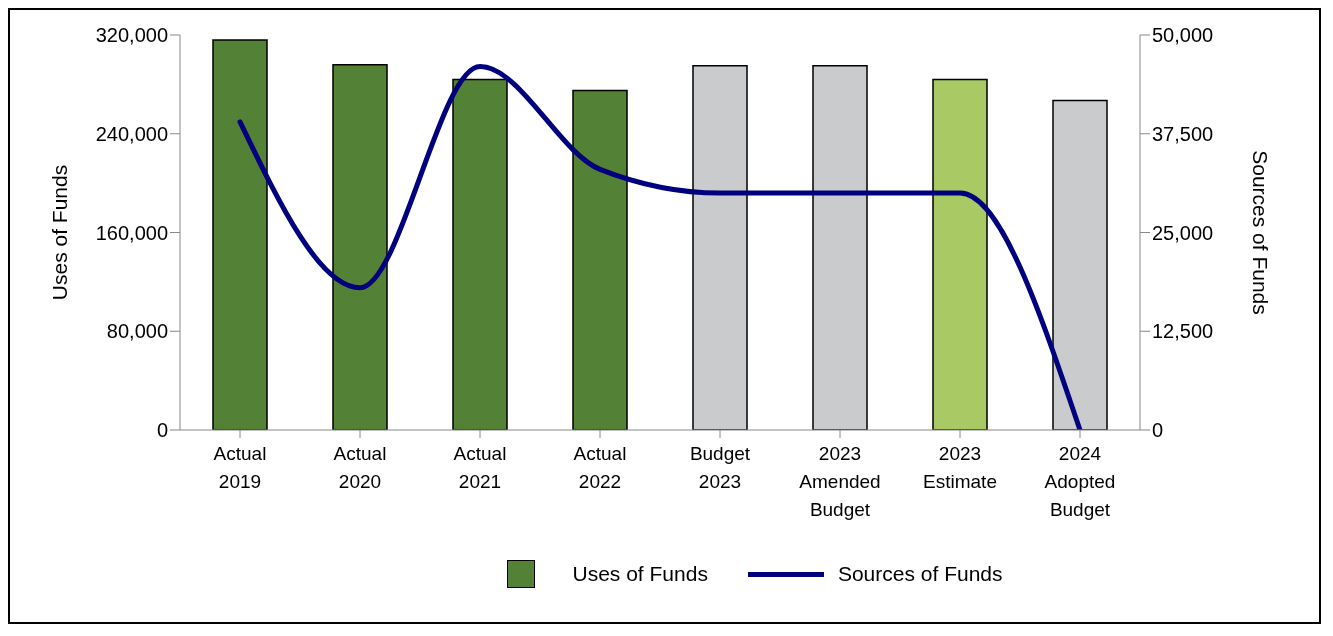 The height and width of the screenshot is (636, 1333). What do you see at coordinates (480, 467) in the screenshot?
I see `x-tick-label: Actual 2021` at bounding box center [480, 467].